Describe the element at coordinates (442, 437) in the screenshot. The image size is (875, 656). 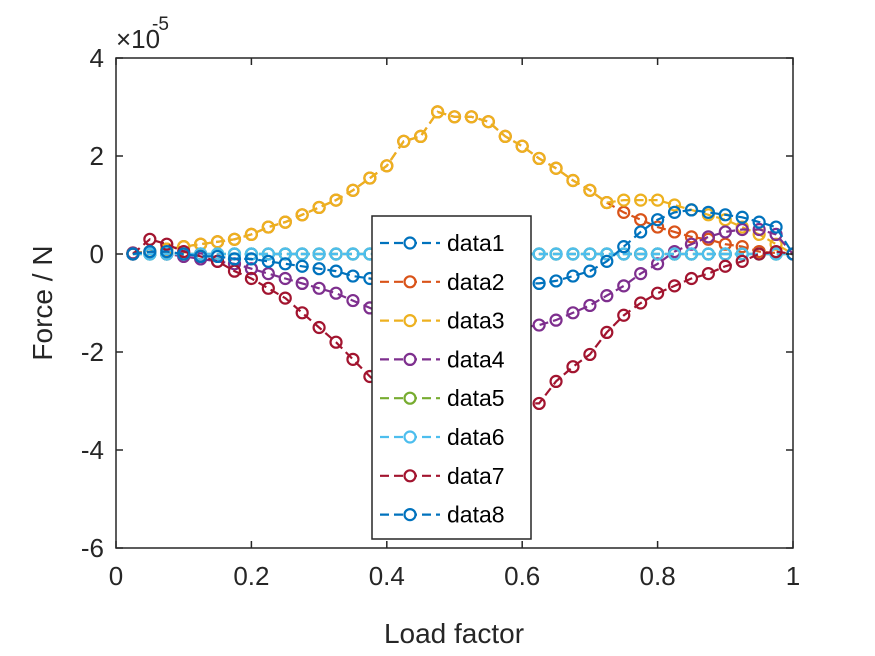
I see `legend-item: data6` at that location.